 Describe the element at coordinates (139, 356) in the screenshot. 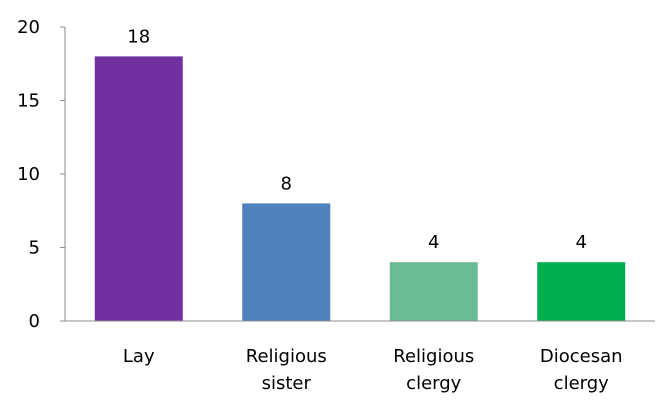

I see `category-label: Lay` at that location.